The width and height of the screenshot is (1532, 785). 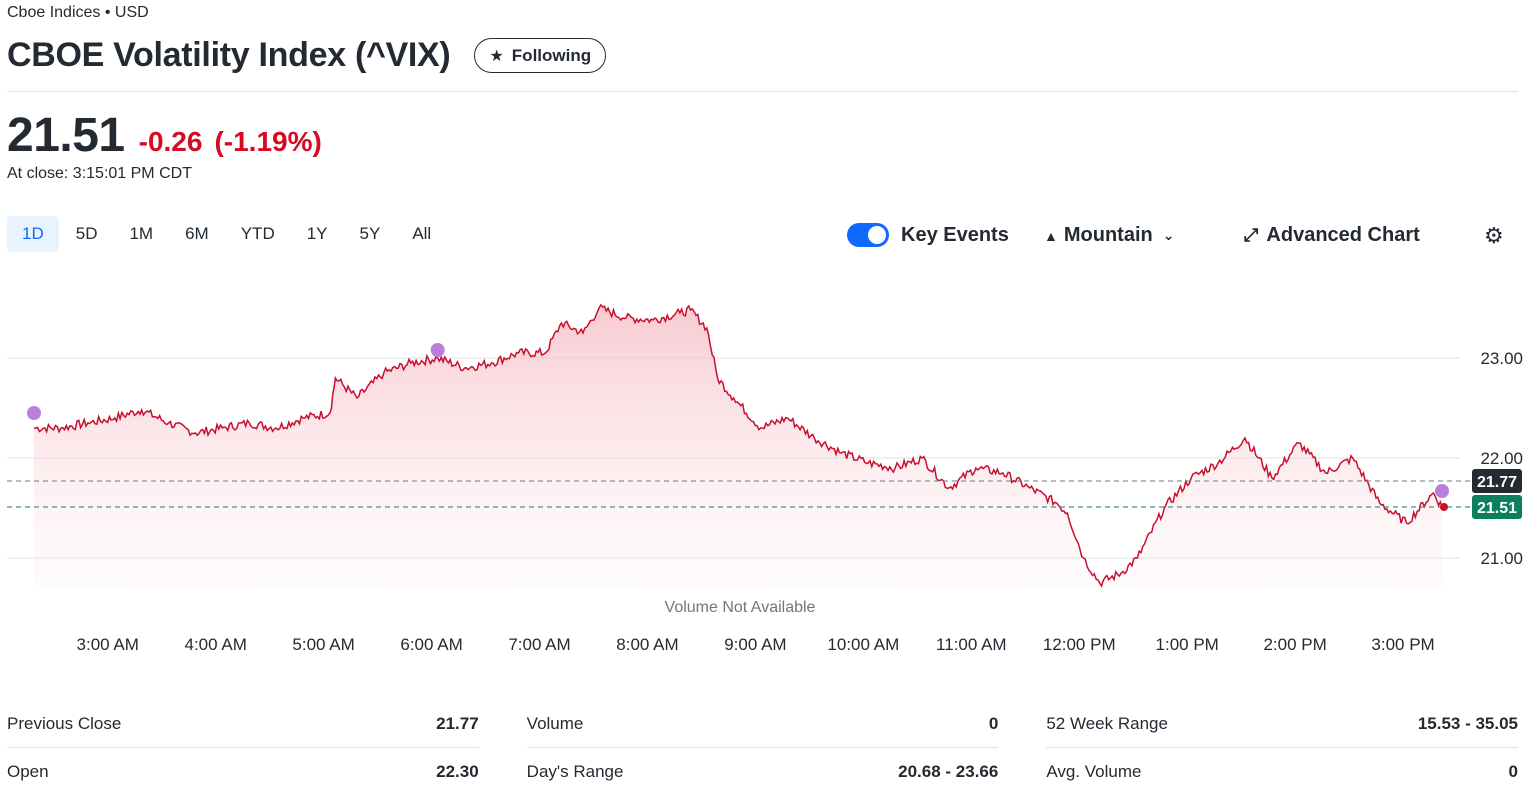 I want to click on current-price: 21.51, so click(x=66, y=135).